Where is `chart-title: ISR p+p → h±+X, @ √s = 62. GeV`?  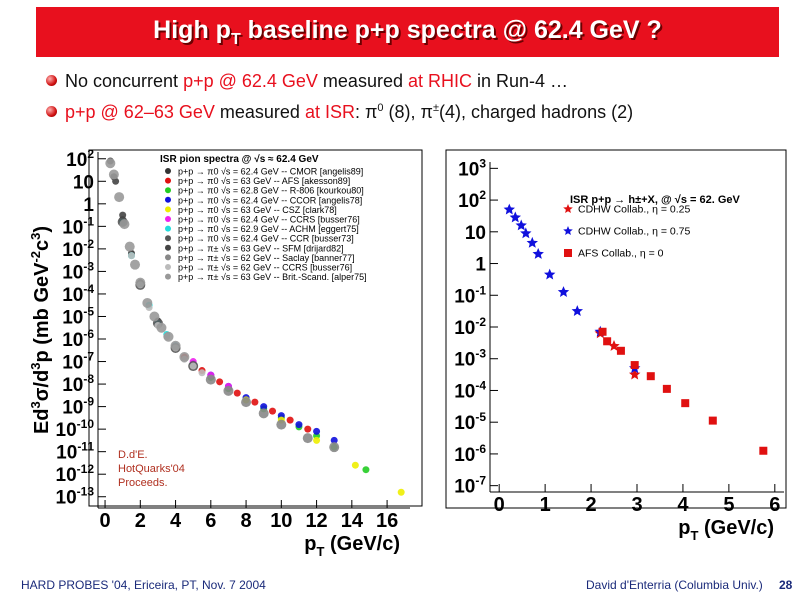 chart-title: ISR p+p → h±+X, @ √s = 62. GeV is located at coordinates (655, 200).